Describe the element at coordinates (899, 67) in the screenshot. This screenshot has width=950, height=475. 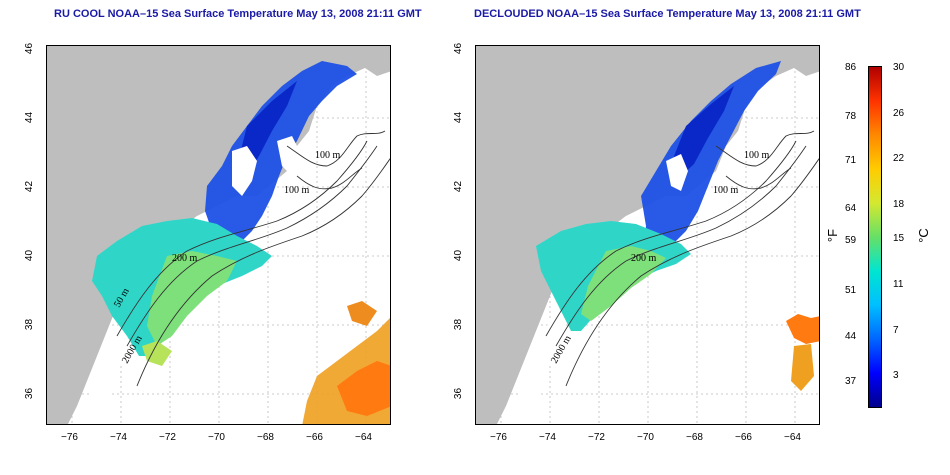
I see `celsius-tick: 30` at that location.